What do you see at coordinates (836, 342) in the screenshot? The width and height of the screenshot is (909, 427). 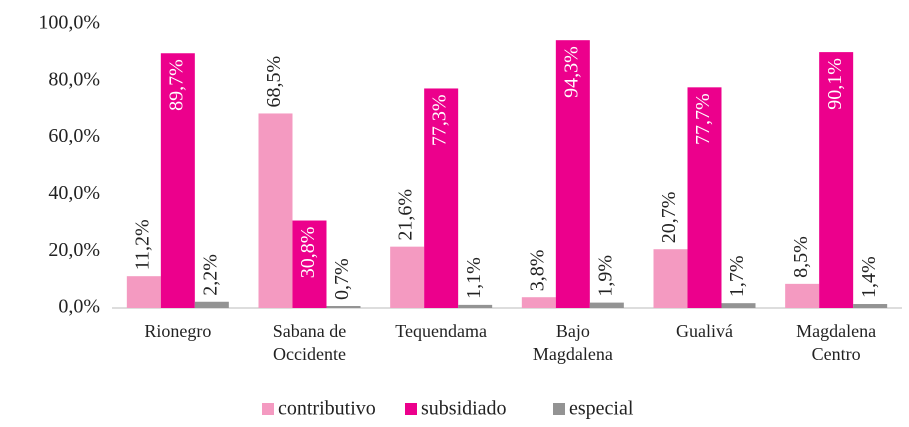 I see `x-tick-label: Magdalena Centro` at bounding box center [836, 342].